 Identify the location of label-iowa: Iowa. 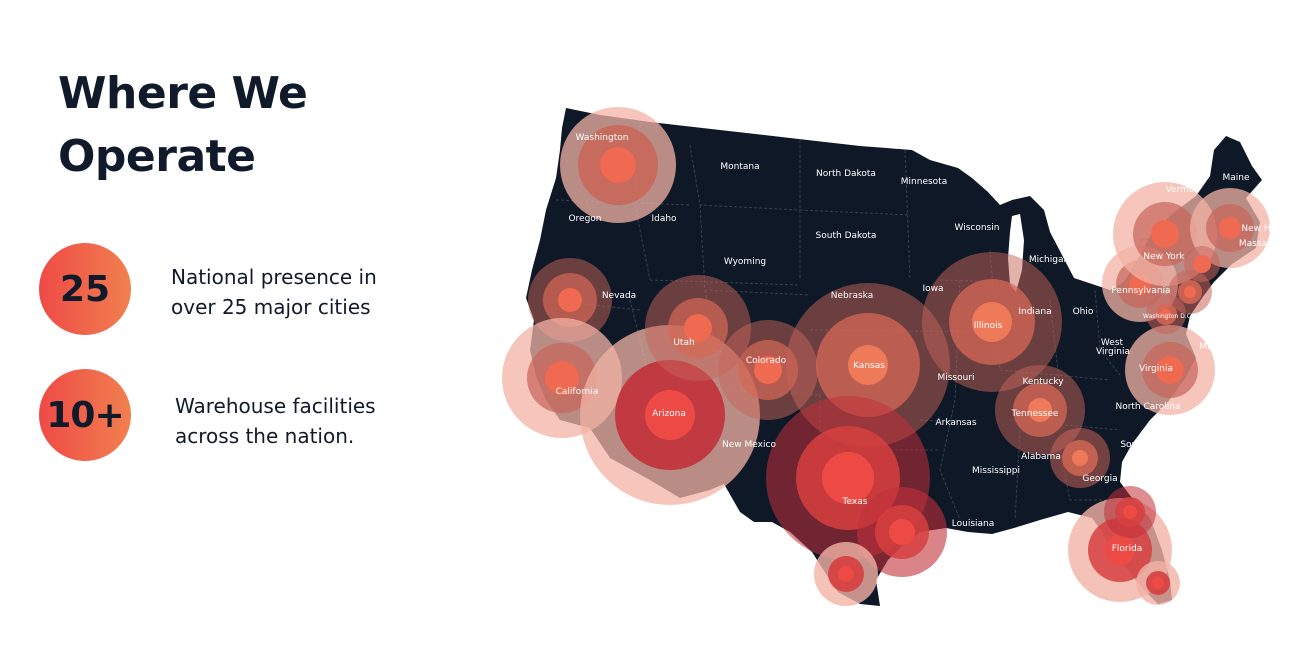
(932, 289).